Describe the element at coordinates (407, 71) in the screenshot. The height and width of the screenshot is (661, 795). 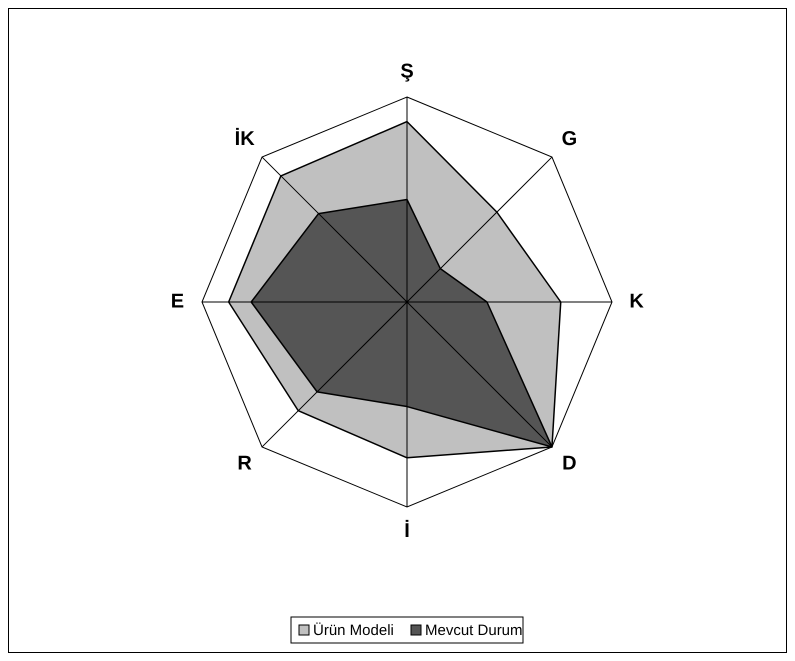
I see `spoke-label: Ş` at that location.